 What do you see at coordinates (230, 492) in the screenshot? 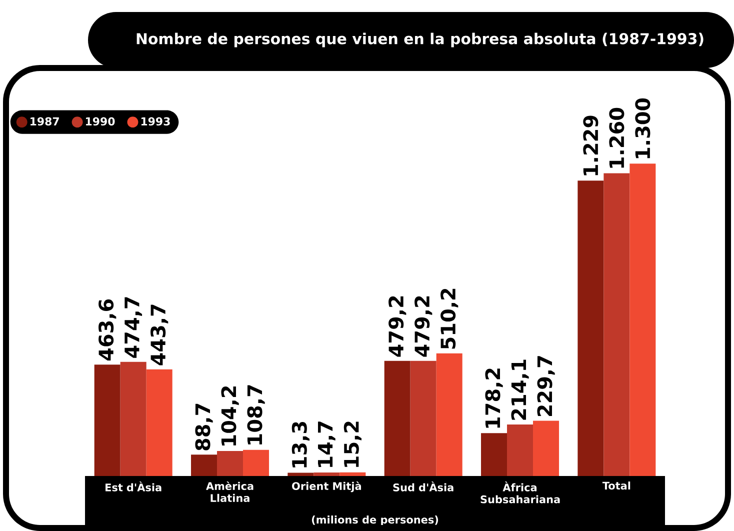
I see `x-tick-label: Amèrica Llatina` at bounding box center [230, 492].